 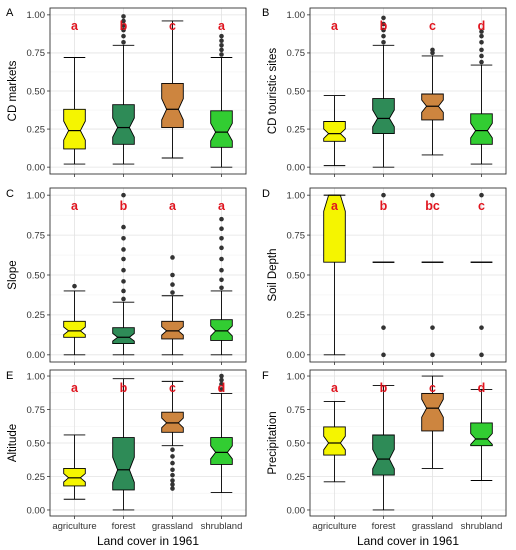 What do you see at coordinates (222, 526) in the screenshot?
I see `x-tick-label: shrubland` at bounding box center [222, 526].